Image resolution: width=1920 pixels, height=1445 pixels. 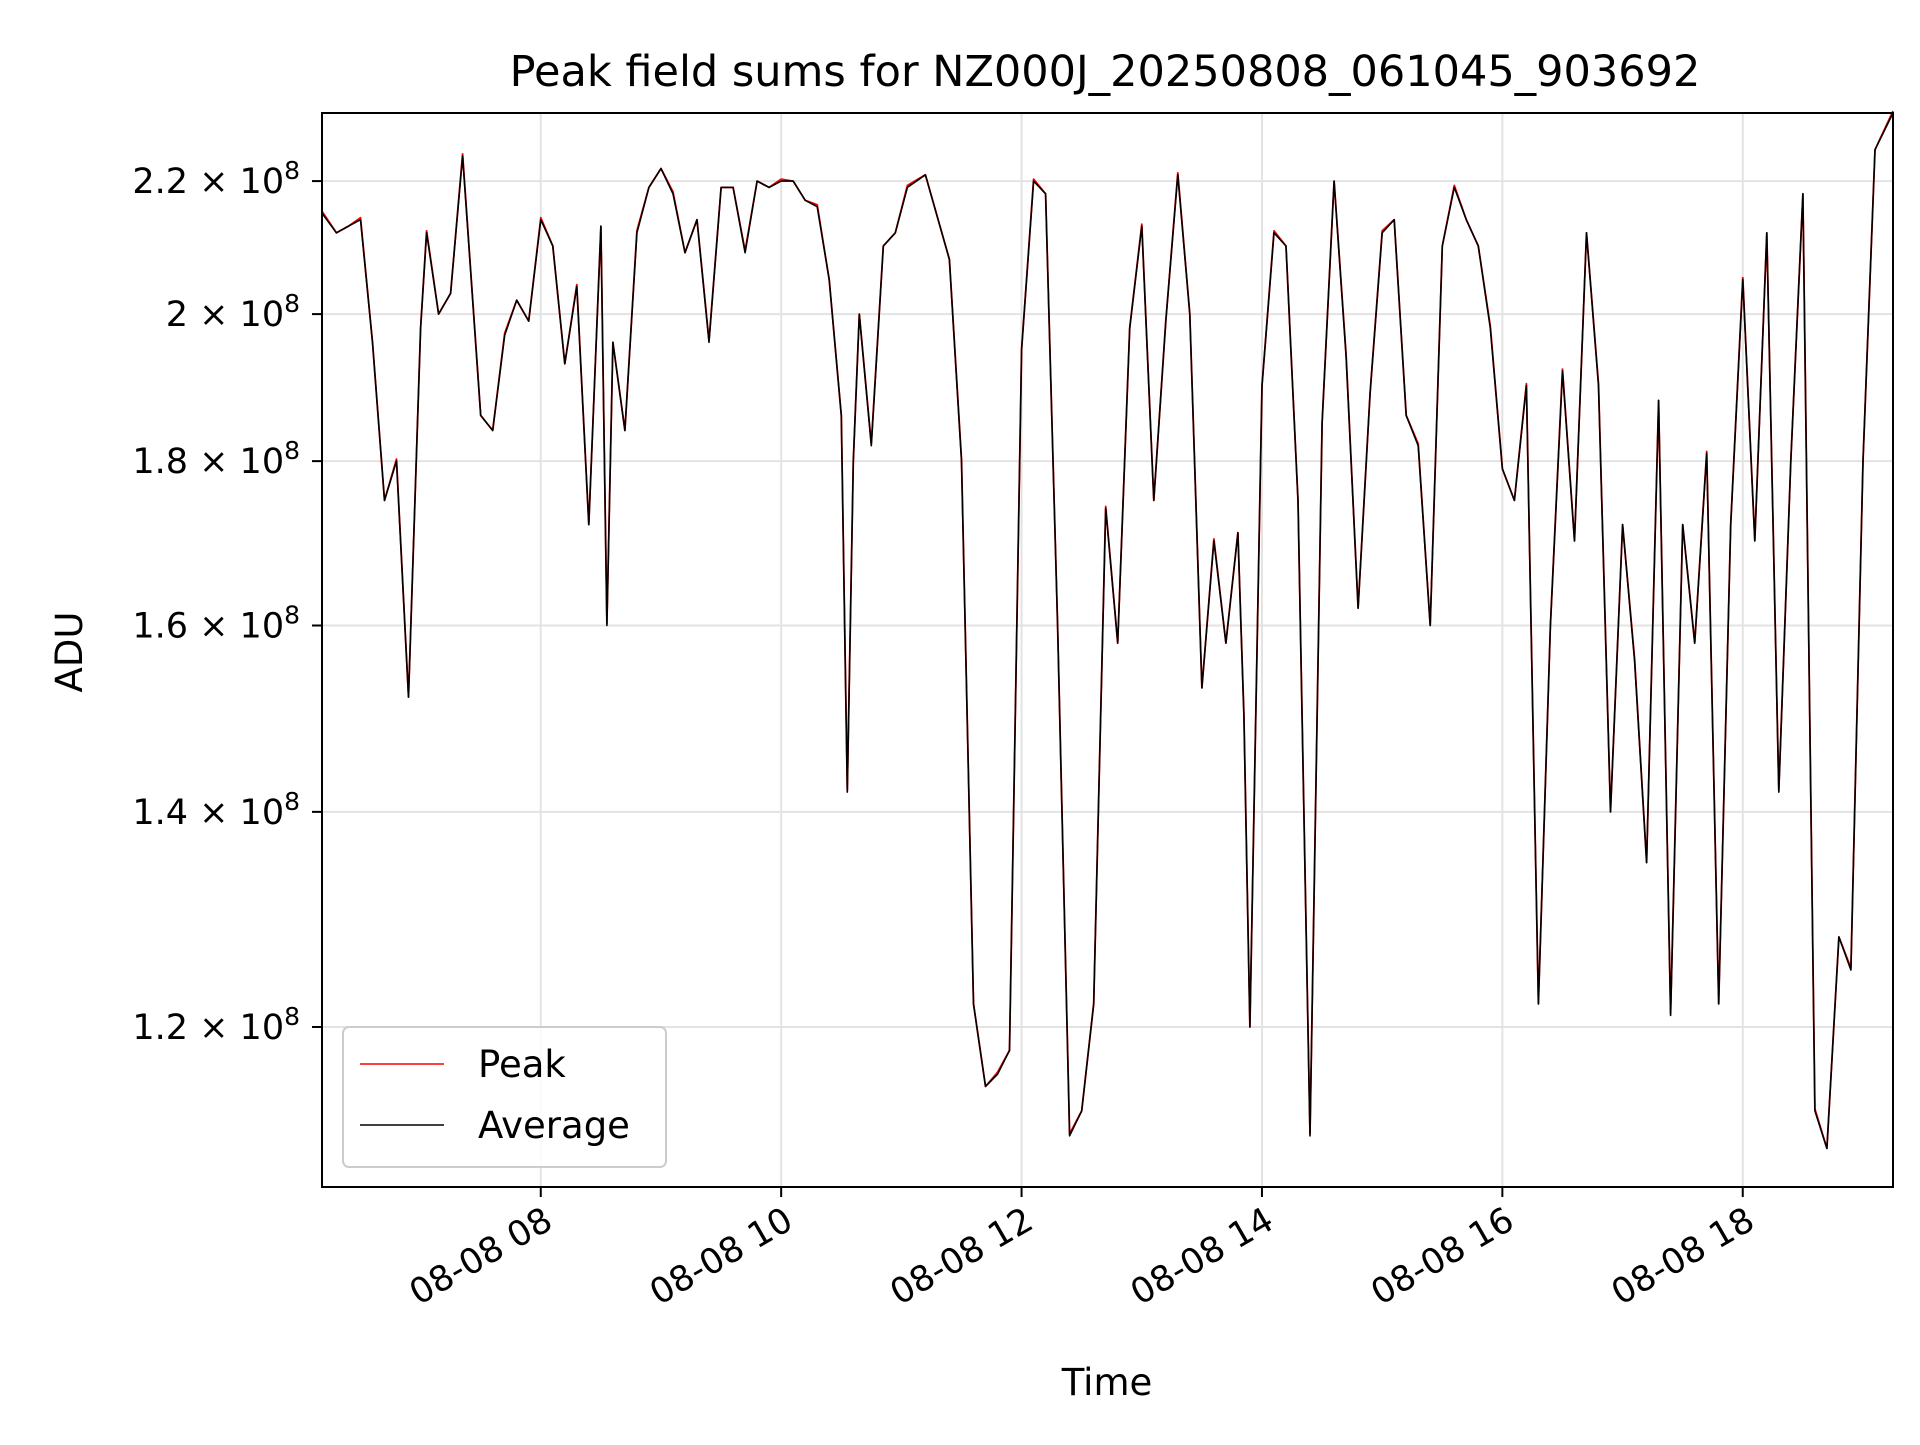 What do you see at coordinates (522, 1064) in the screenshot?
I see `legend-label-peak: Peak` at bounding box center [522, 1064].